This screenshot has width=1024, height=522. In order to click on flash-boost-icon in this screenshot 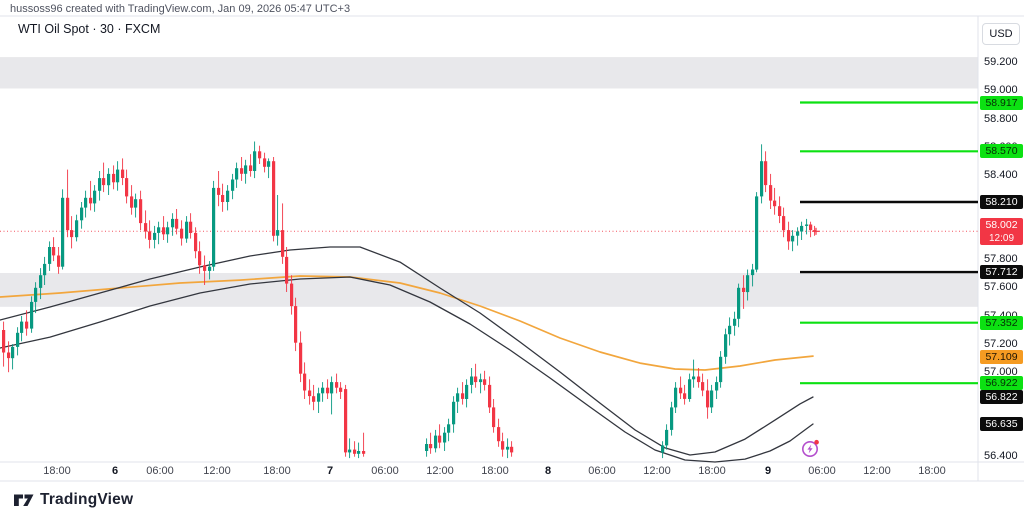, I will do `click(811, 449)`.